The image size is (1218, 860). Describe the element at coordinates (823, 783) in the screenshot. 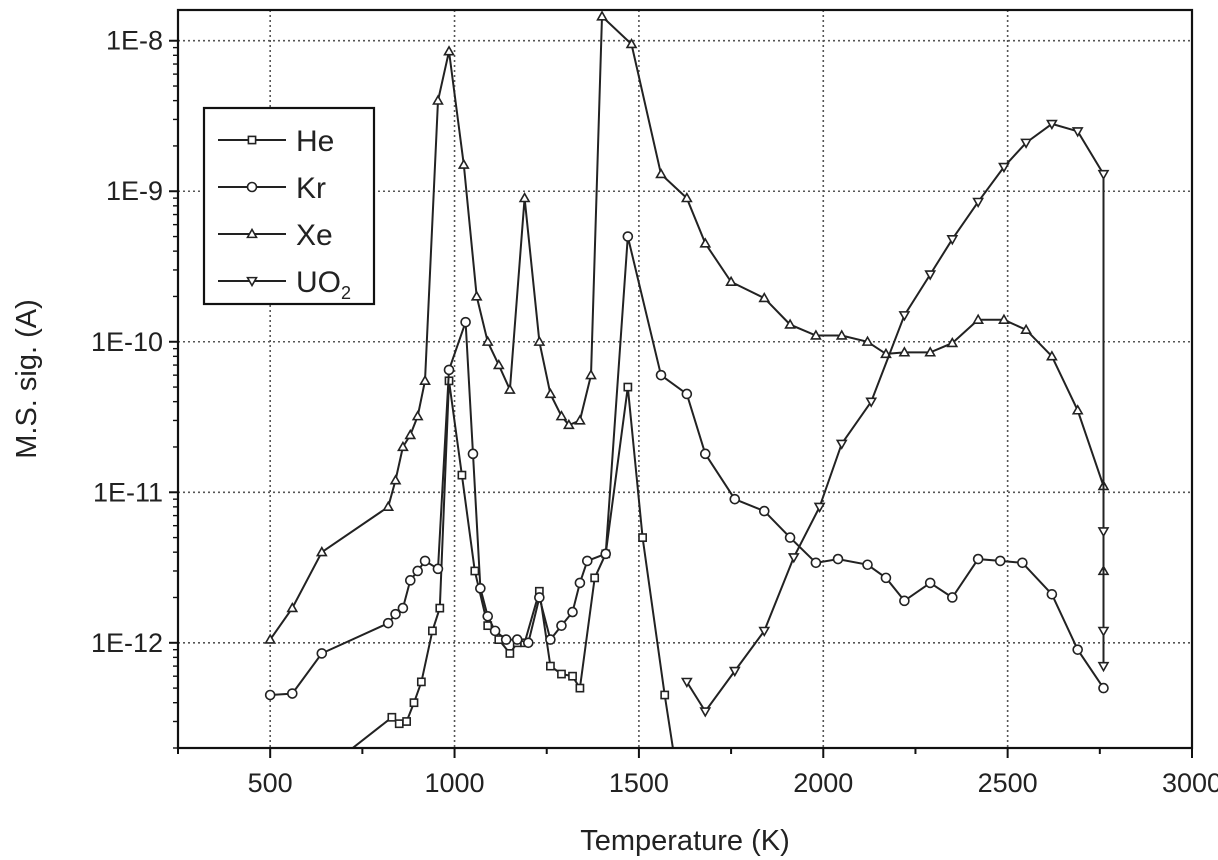

I see `x-tick-label: 2000` at that location.